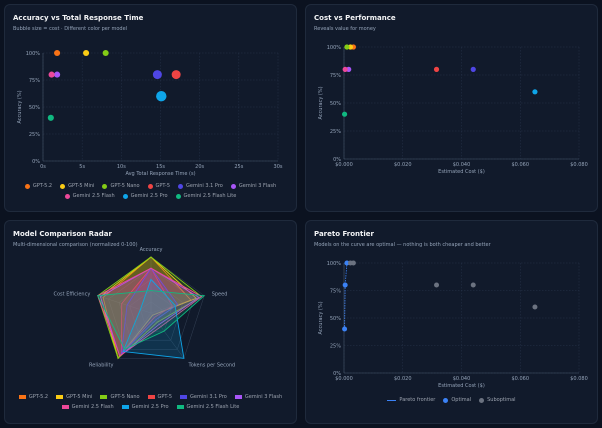 This screenshot has height=428, width=602. What do you see at coordinates (121, 186) in the screenshot?
I see `legend-item: GPT-5 Nano` at bounding box center [121, 186].